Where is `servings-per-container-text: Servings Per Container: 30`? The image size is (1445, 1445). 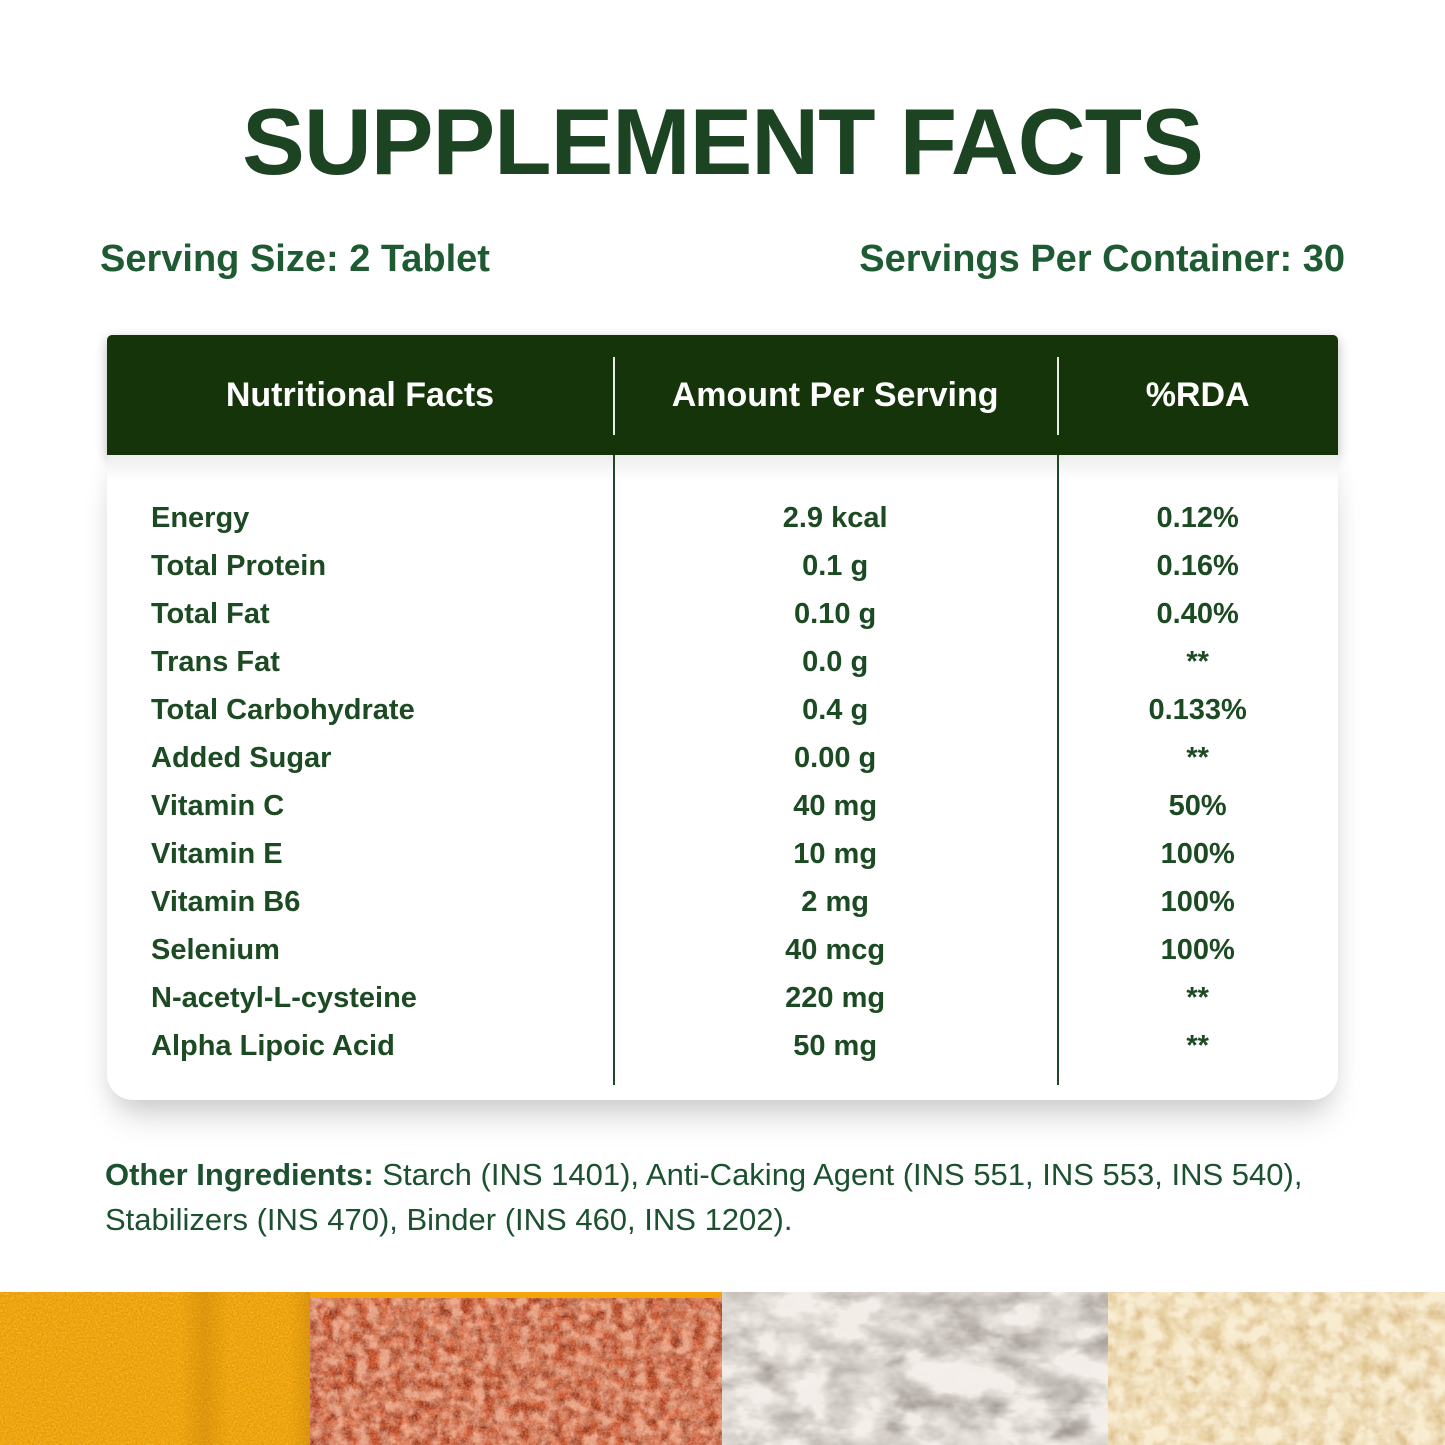 servings-per-container-text: Servings Per Container: 30 is located at coordinates (1102, 259).